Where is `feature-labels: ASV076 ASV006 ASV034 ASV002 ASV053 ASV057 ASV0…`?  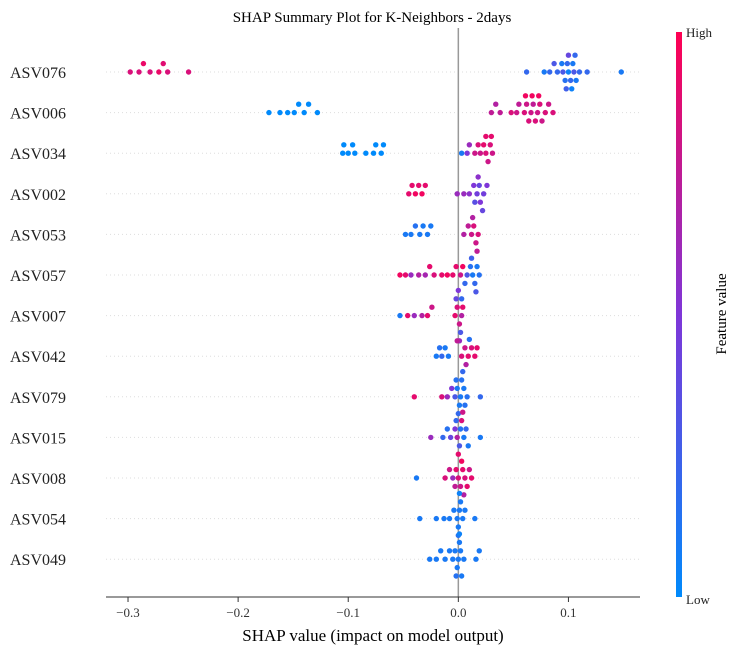
feature-labels: ASV076 ASV006 ASV034 ASV002 ASV053 ASV057 ASV0… is located at coordinates (38, 317).